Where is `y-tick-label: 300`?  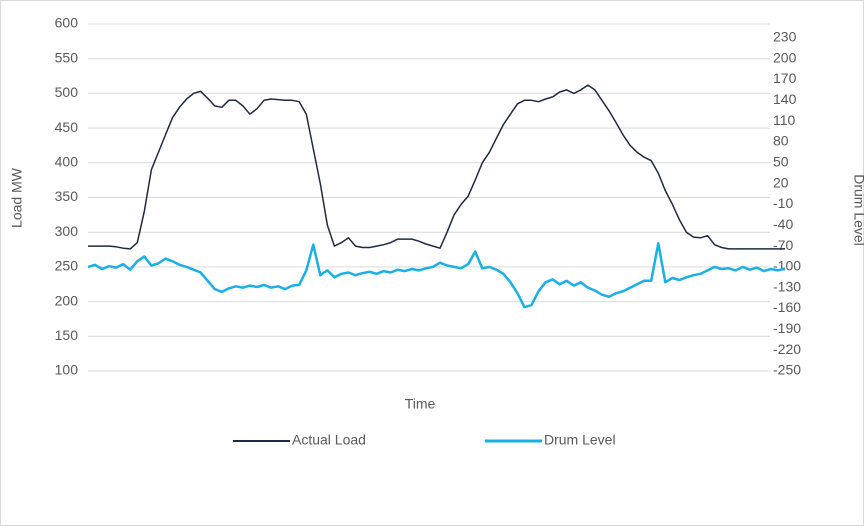 y-tick-label: 300 is located at coordinates (67, 231).